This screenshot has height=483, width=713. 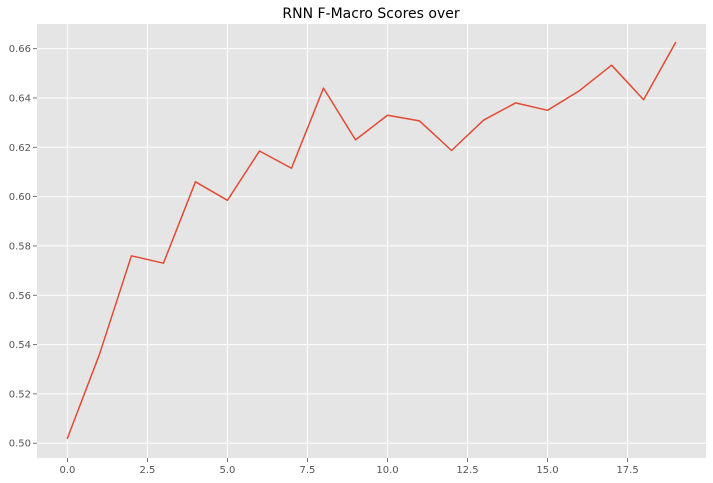 I want to click on y-tick-label: 0.62, so click(x=20, y=148).